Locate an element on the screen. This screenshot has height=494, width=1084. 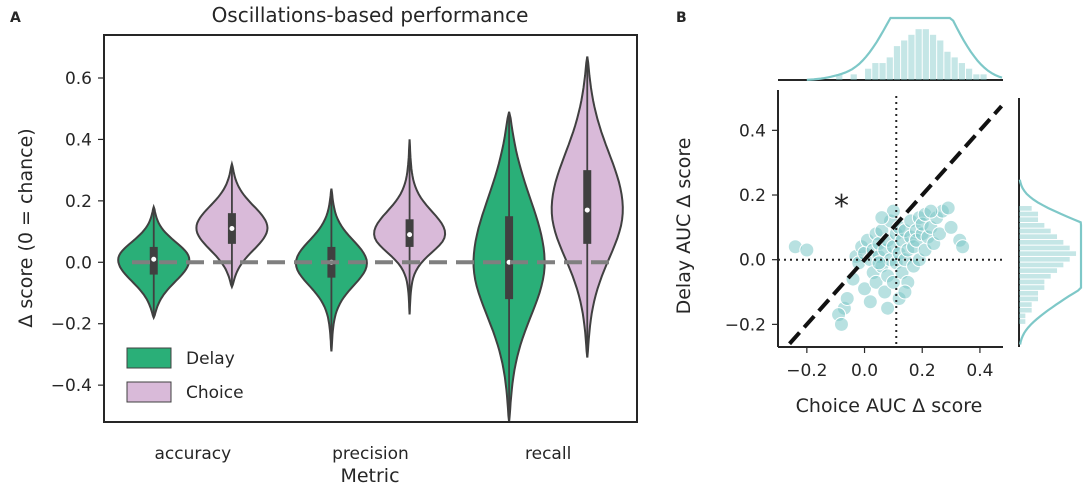
identity-diagonal-line is located at coordinates (896, 225).